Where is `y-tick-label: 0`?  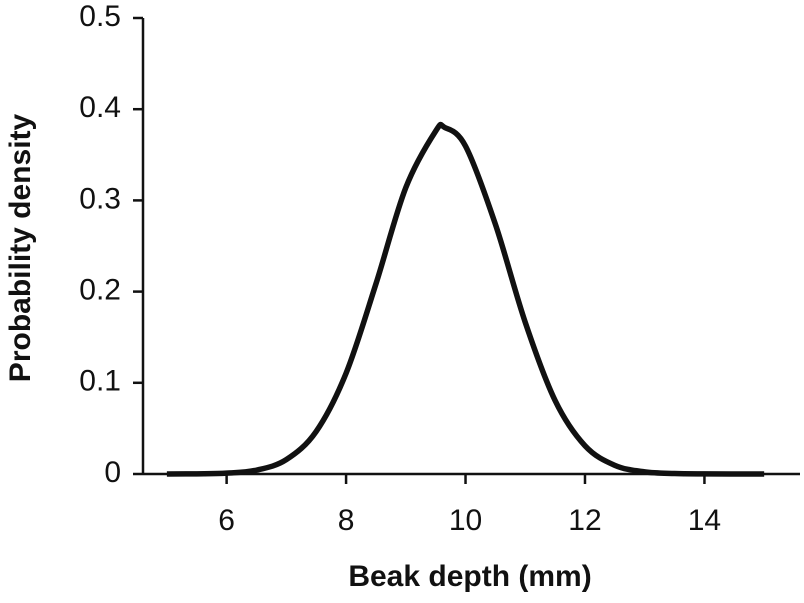
y-tick-label: 0 is located at coordinates (112, 472).